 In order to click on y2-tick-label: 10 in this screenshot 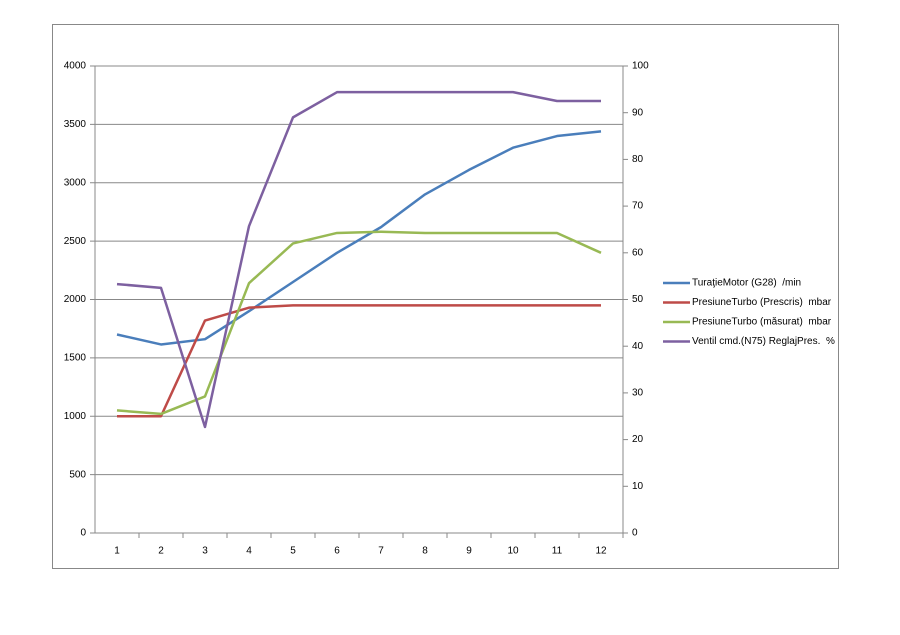, I will do `click(638, 486)`.